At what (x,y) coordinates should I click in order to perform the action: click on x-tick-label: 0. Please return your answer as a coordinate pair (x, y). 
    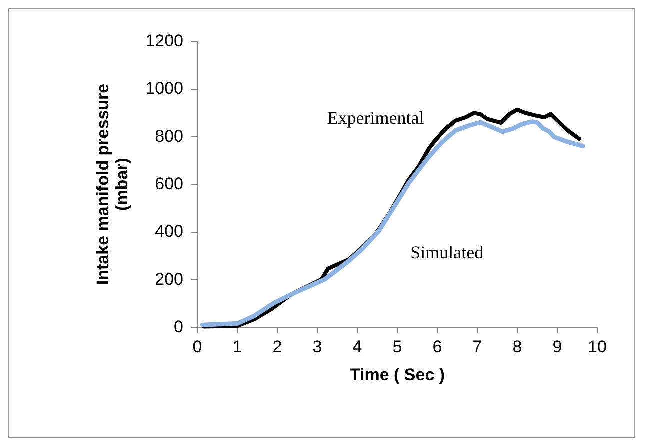
    Looking at the image, I should click on (197, 347).